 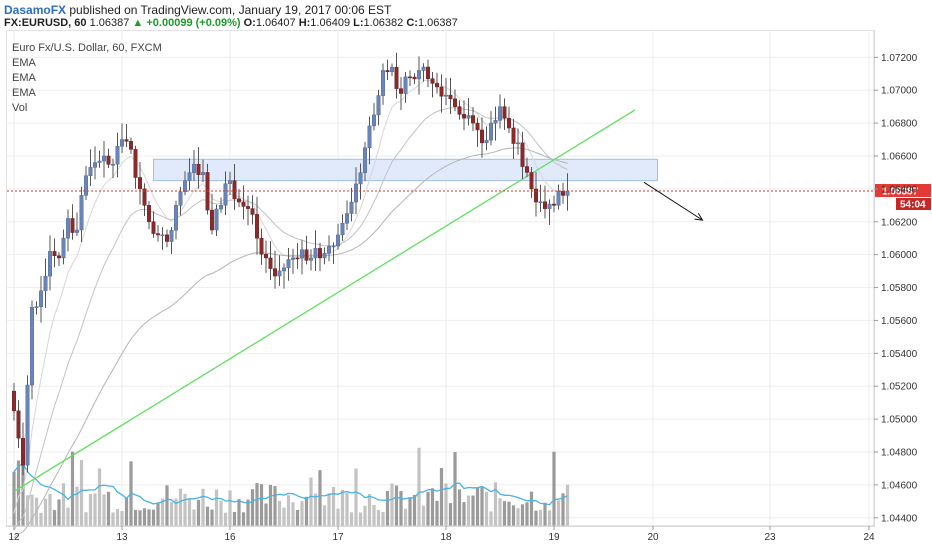 I want to click on countdown-tag: 54:04, so click(x=913, y=205).